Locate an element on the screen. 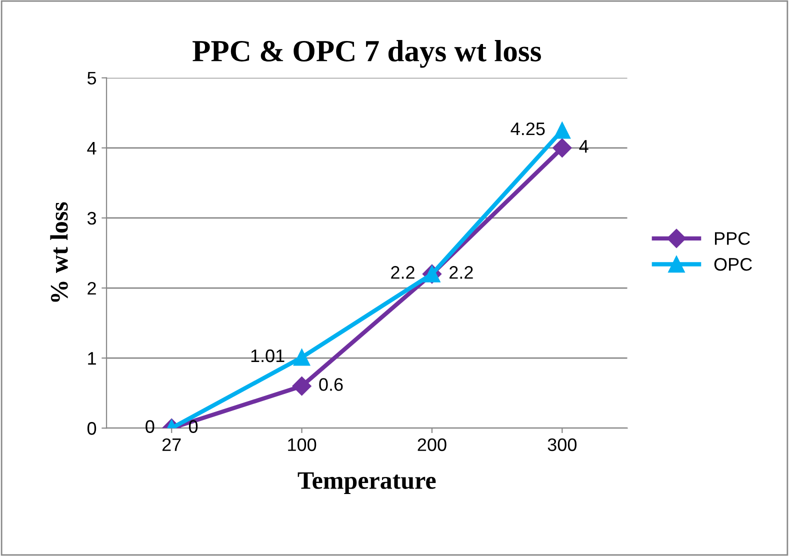 The width and height of the screenshot is (789, 556). legend-label: PPC is located at coordinates (732, 238).